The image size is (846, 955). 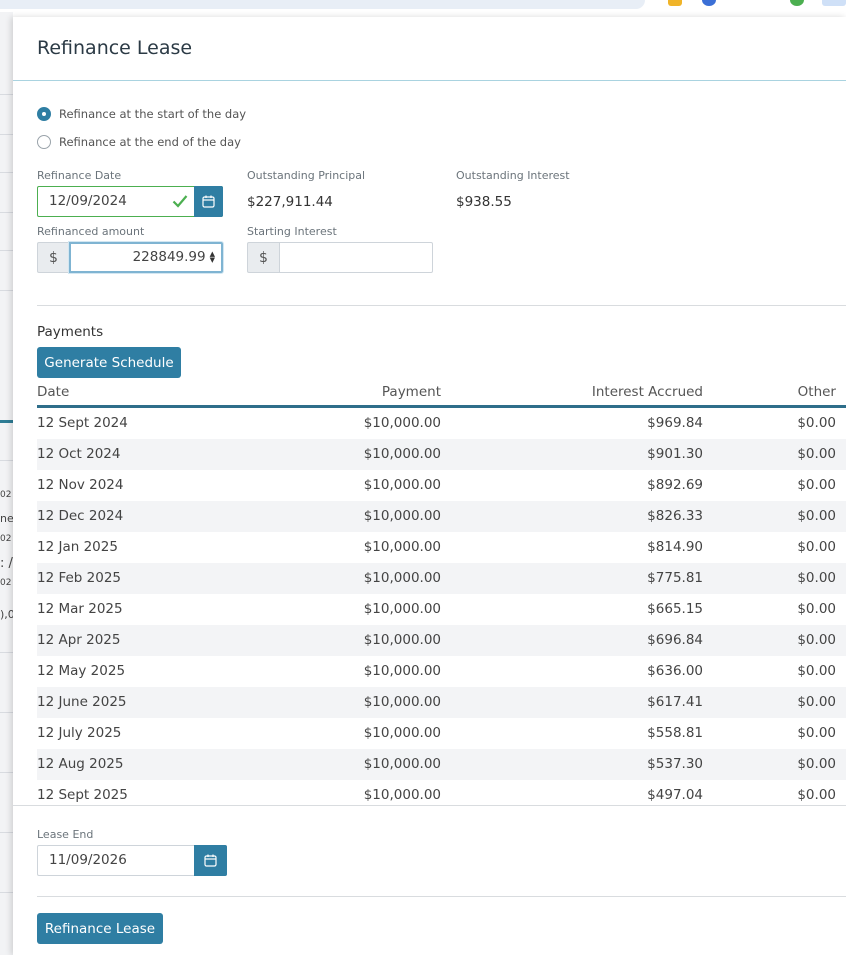 What do you see at coordinates (70, 332) in the screenshot?
I see `payments-heading: Payments` at bounding box center [70, 332].